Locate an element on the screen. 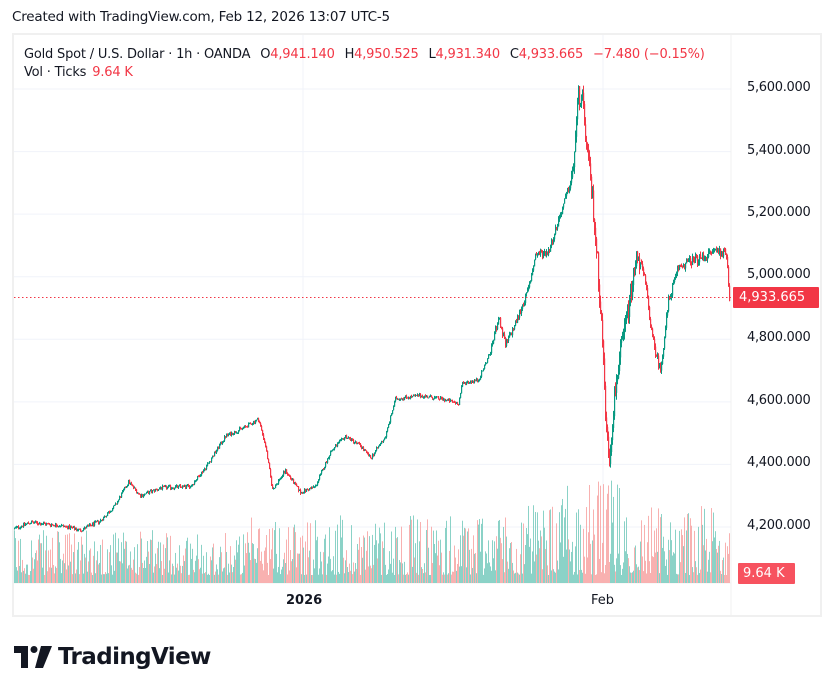 The height and width of the screenshot is (694, 837). volume-label: Vol · Ticks is located at coordinates (55, 72).